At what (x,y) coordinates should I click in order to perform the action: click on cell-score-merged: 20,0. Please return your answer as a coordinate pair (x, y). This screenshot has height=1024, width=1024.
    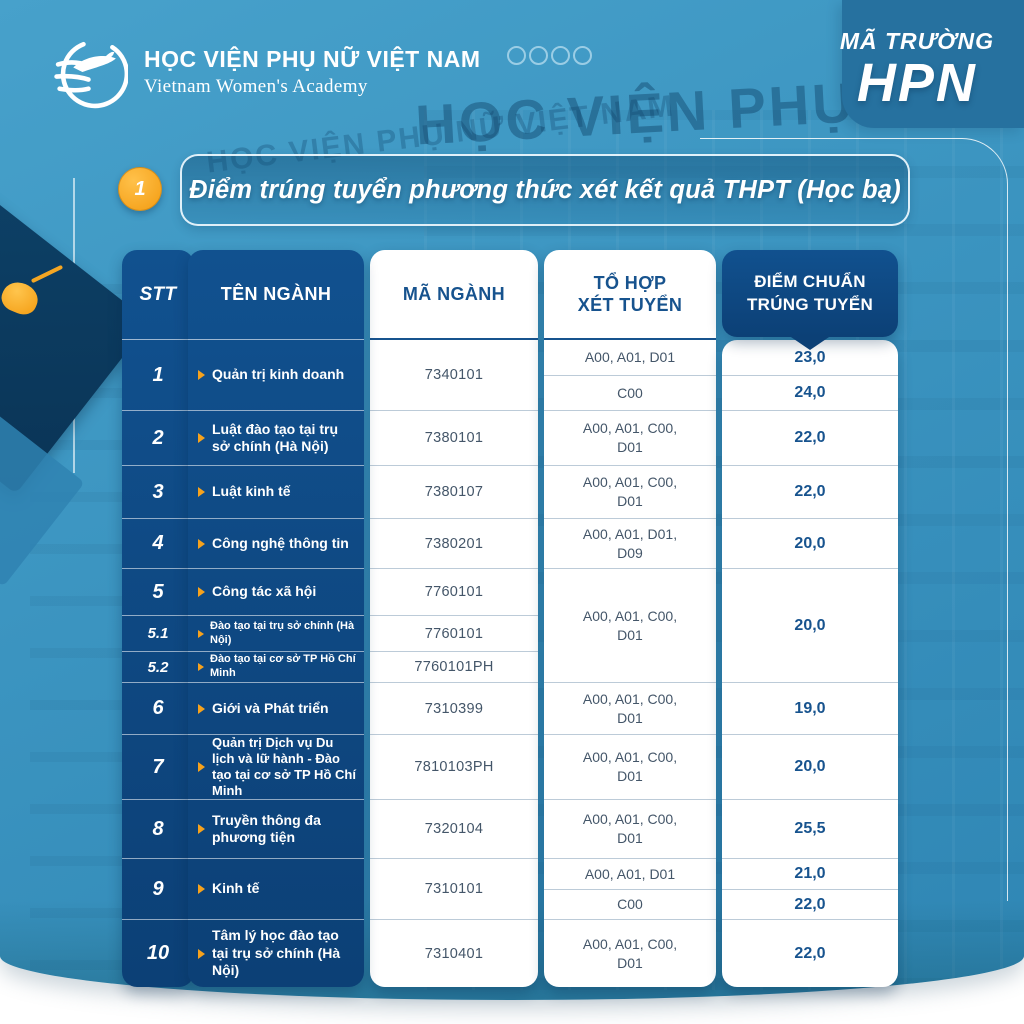
    Looking at the image, I should click on (810, 625).